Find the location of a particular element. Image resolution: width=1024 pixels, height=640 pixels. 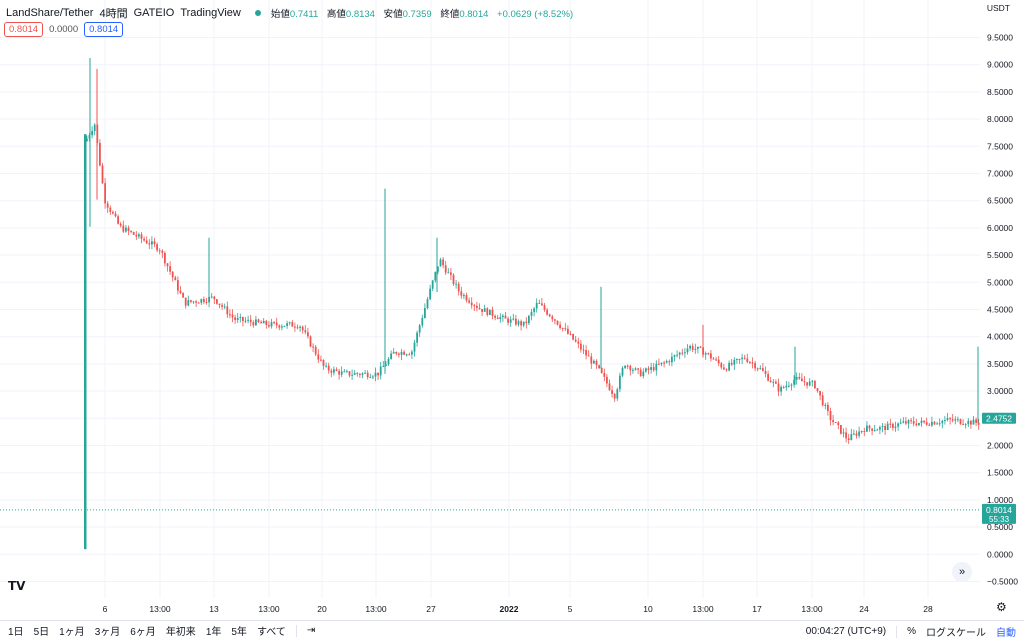

symbol-name: LandShare/Tether is located at coordinates (50, 13).